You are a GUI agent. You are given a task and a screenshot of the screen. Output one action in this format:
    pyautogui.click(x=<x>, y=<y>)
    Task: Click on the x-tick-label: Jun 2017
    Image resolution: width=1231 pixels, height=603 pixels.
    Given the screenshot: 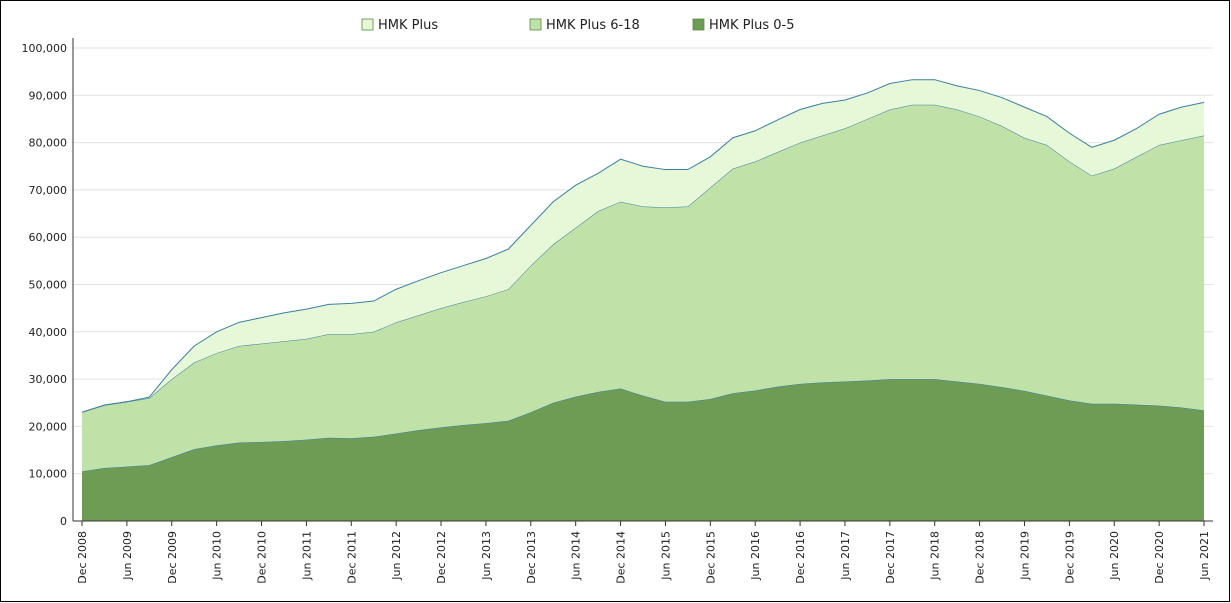 What is the action you would take?
    pyautogui.click(x=845, y=556)
    